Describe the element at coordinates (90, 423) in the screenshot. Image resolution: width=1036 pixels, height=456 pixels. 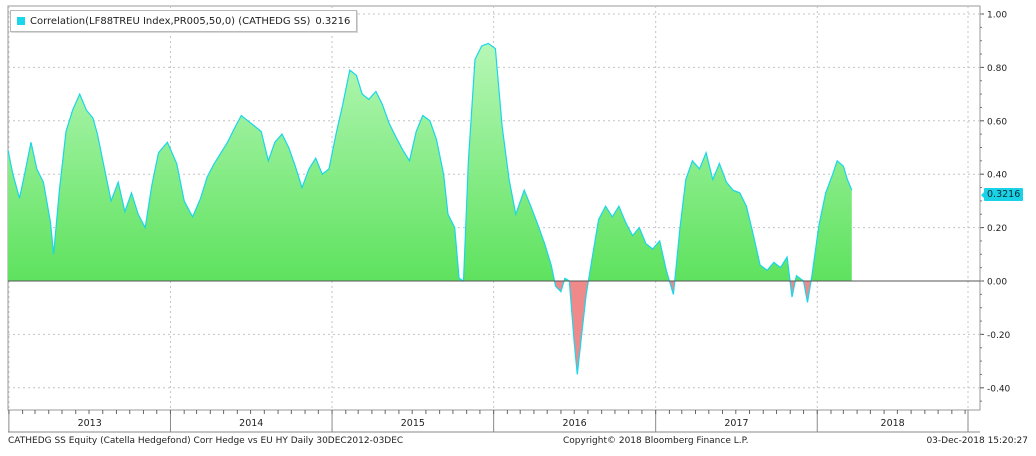
I see `x-year-label: 2013` at that location.